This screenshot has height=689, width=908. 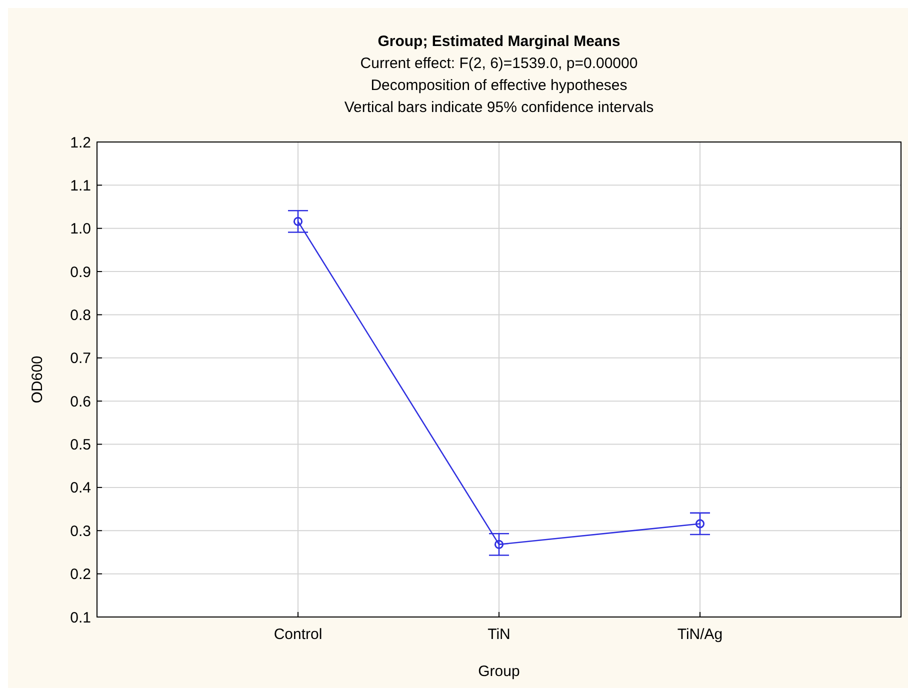 What do you see at coordinates (80, 575) in the screenshot?
I see `y-tick-label: 0.2` at bounding box center [80, 575].